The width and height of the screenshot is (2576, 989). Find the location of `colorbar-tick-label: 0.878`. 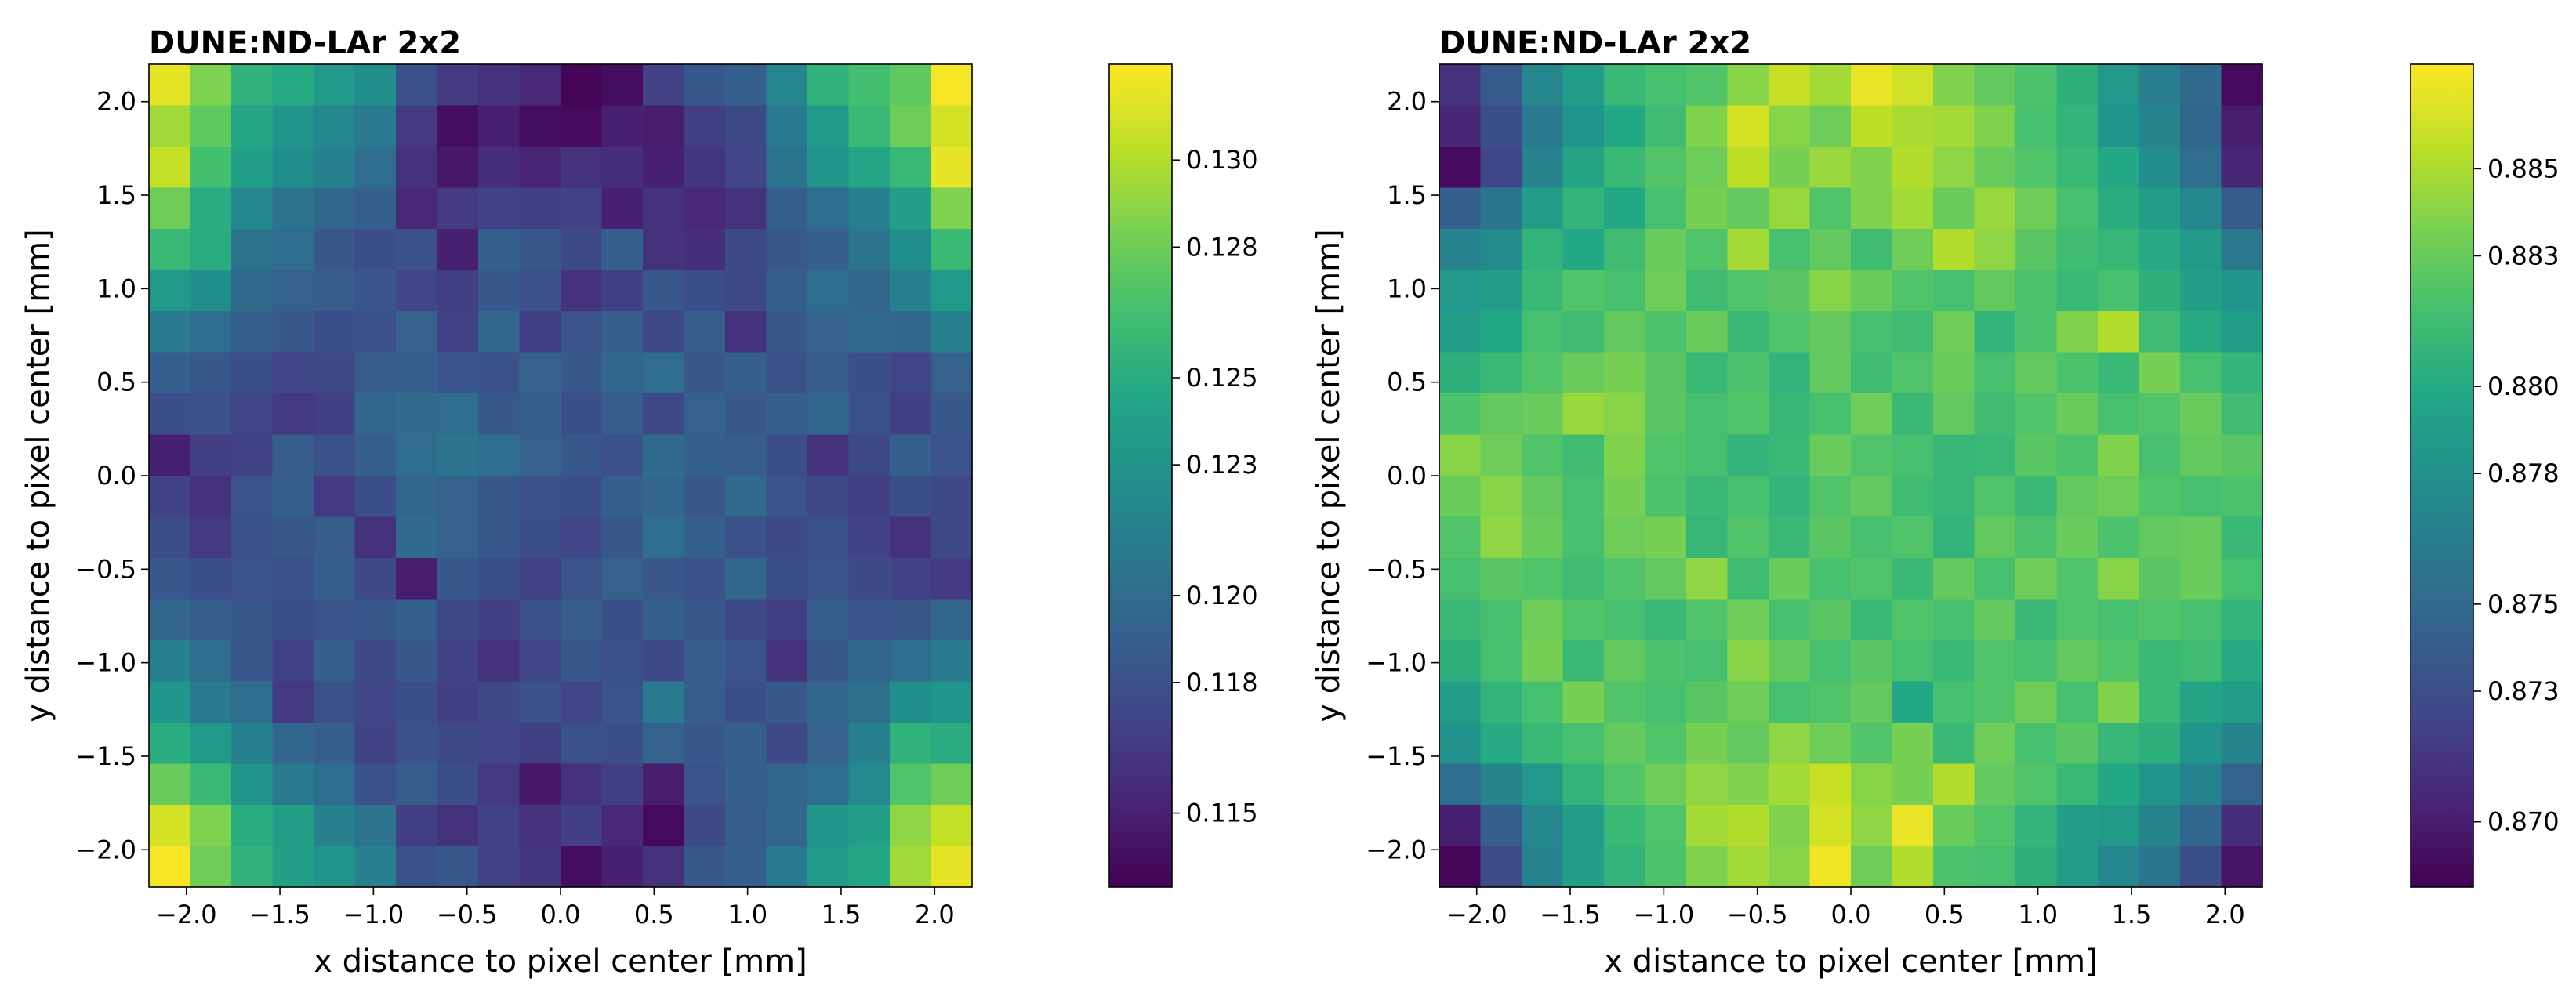

colorbar-tick-label: 0.878 is located at coordinates (2524, 473).